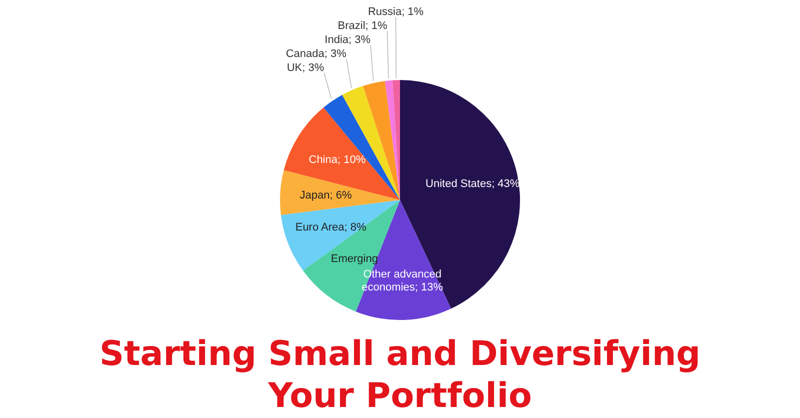 The height and width of the screenshot is (418, 800). I want to click on slice-label: Russia; 1%, so click(396, 12).